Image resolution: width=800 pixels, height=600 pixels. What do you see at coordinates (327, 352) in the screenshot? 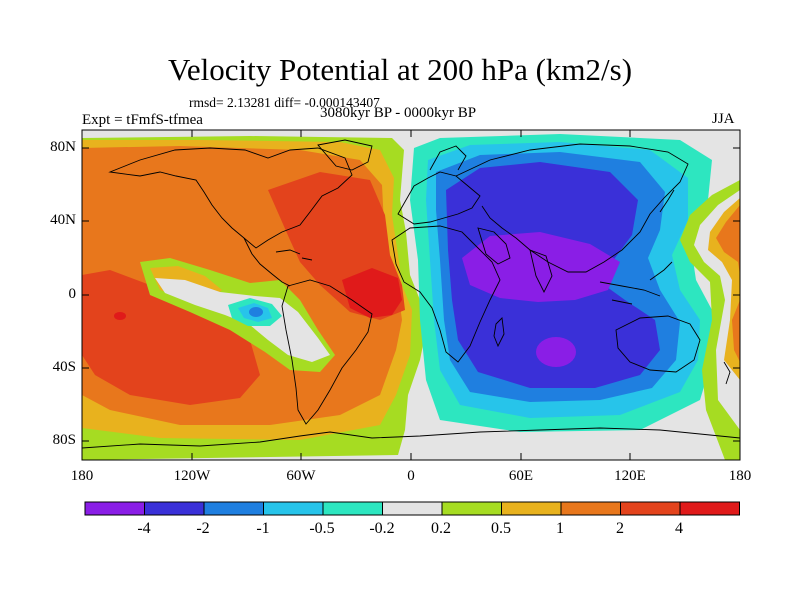
I see `south-america-coast` at bounding box center [327, 352].